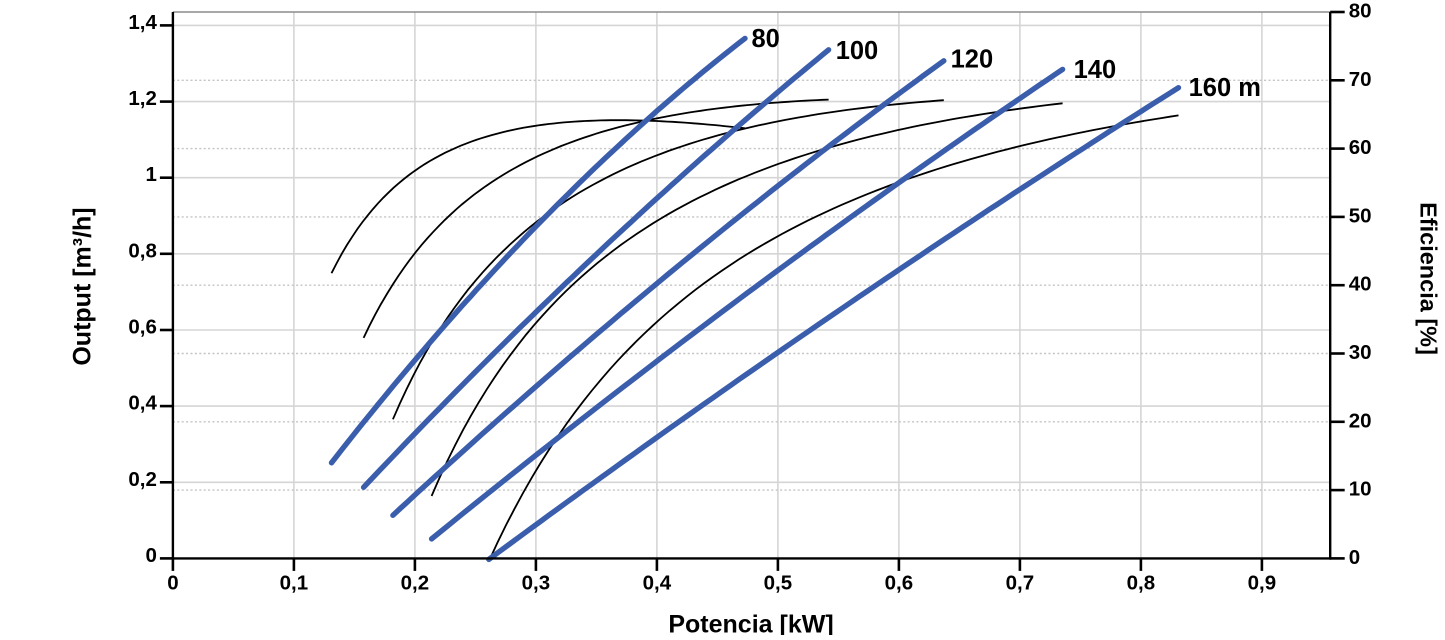  What do you see at coordinates (778, 583) in the screenshot?
I see `svg-text: 0,5` at bounding box center [778, 583].